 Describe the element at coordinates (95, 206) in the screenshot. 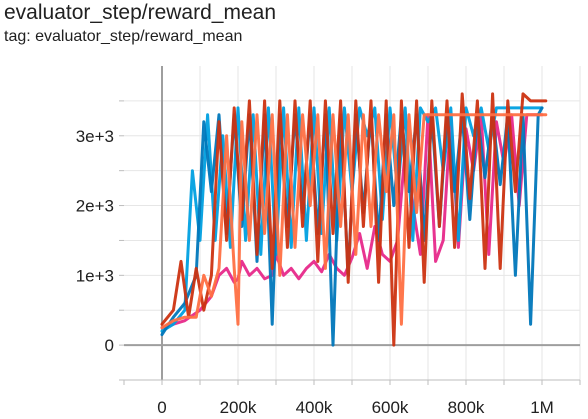

I see `y-tick-label: 2e+3` at that location.